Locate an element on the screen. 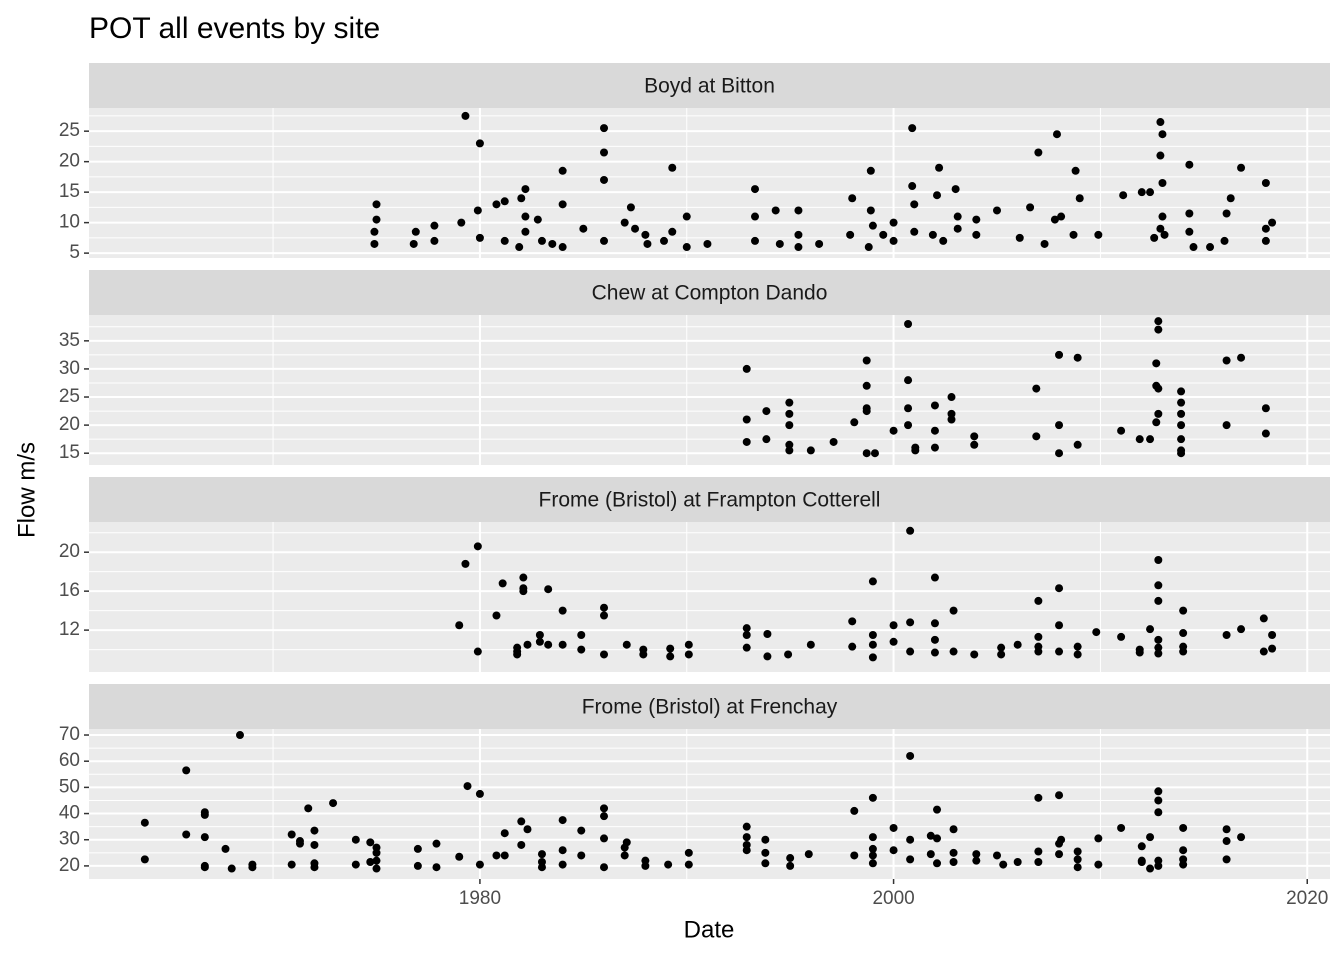  strip-label: Frome (Bristol) at Frampton Cotterell is located at coordinates (710, 500).